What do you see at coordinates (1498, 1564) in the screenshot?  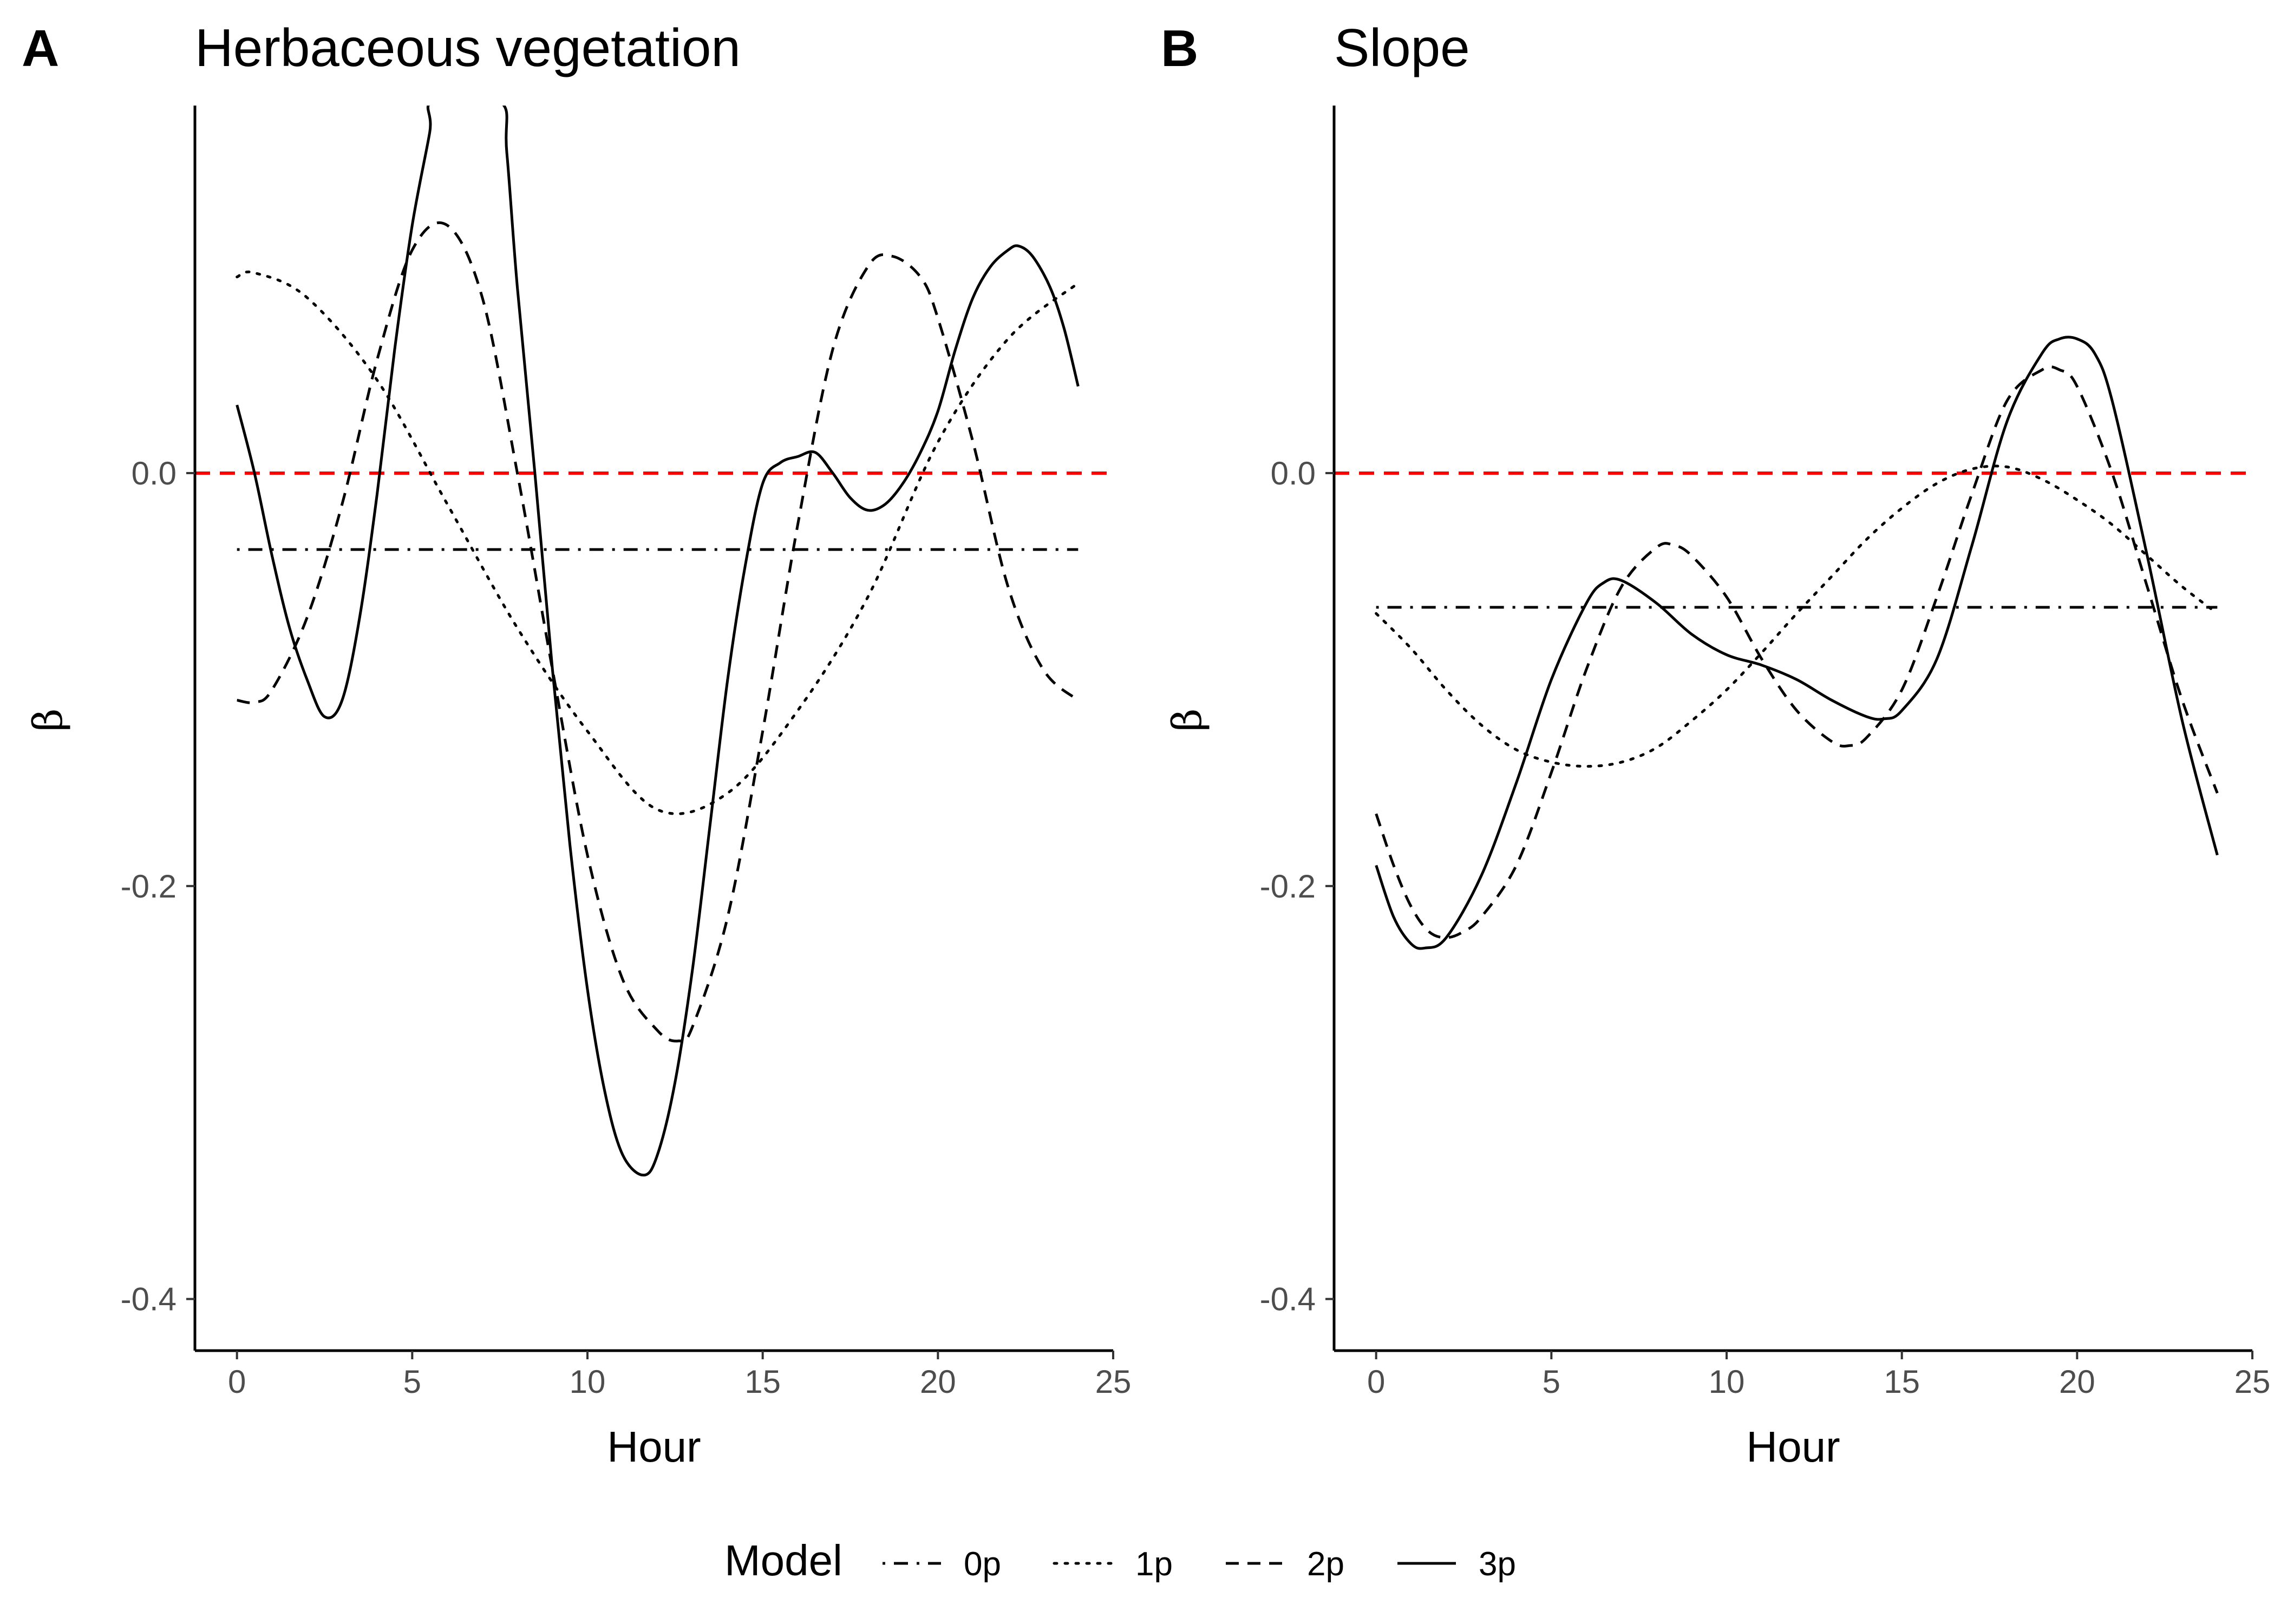 I see `legend-label-3p: 3p` at bounding box center [1498, 1564].